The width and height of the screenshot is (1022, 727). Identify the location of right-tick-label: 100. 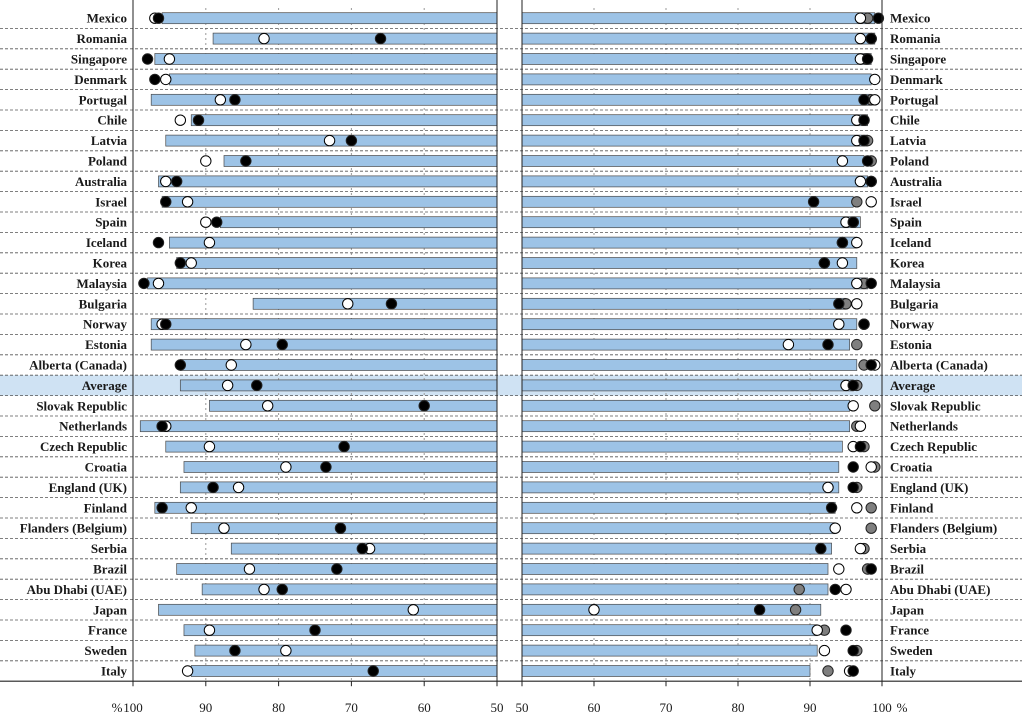
(882, 707).